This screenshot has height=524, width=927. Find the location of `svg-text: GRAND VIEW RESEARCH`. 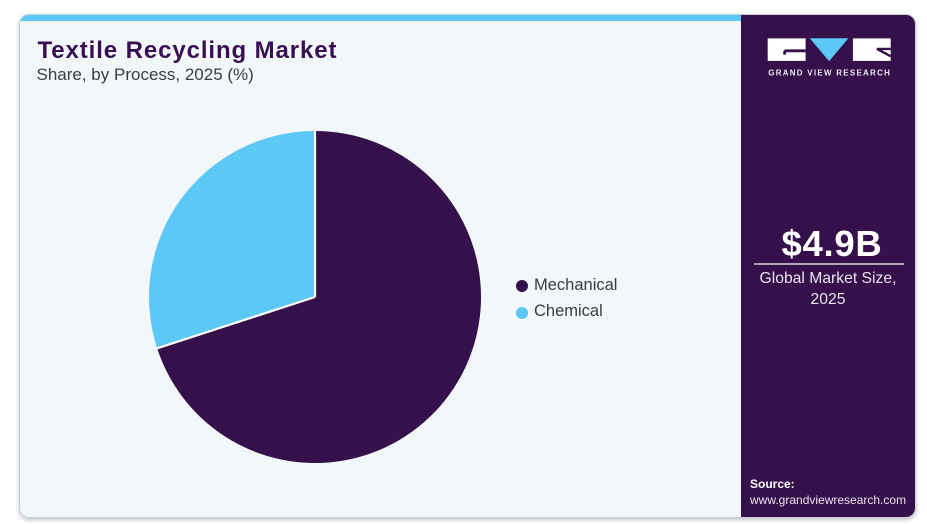

svg-text: GRAND VIEW RESEARCH is located at coordinates (829, 73).